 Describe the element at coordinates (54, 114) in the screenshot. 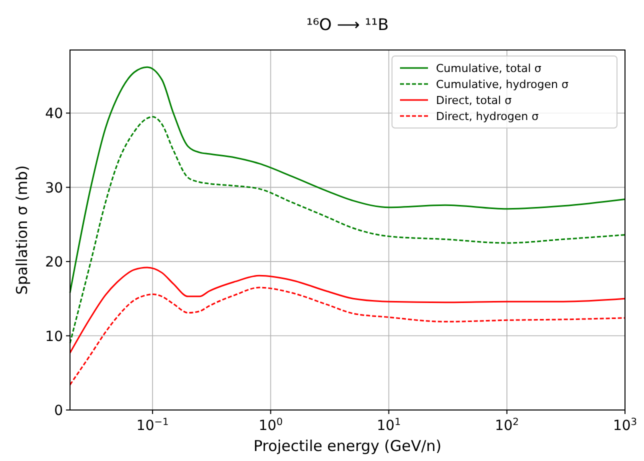

I see `y-tick-label: 40` at that location.